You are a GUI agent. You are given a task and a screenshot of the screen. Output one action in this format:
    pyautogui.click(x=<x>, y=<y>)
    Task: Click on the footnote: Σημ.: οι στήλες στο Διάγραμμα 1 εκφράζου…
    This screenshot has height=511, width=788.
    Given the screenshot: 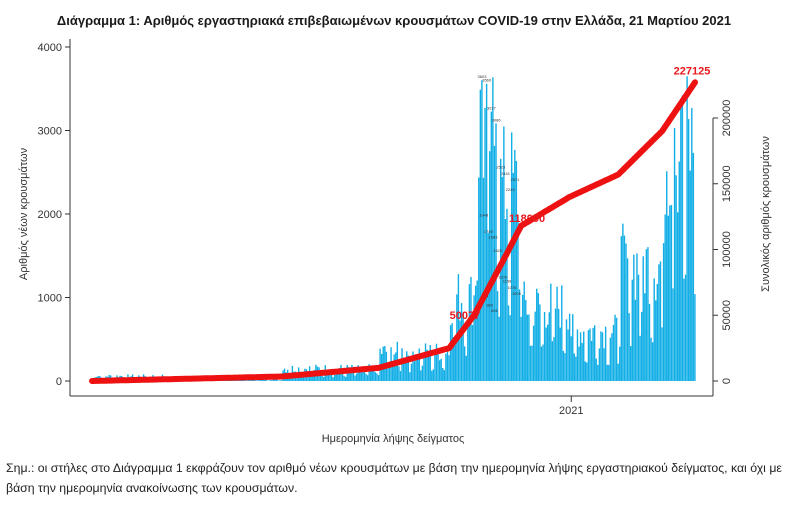 What is the action you would take?
    pyautogui.click(x=394, y=478)
    